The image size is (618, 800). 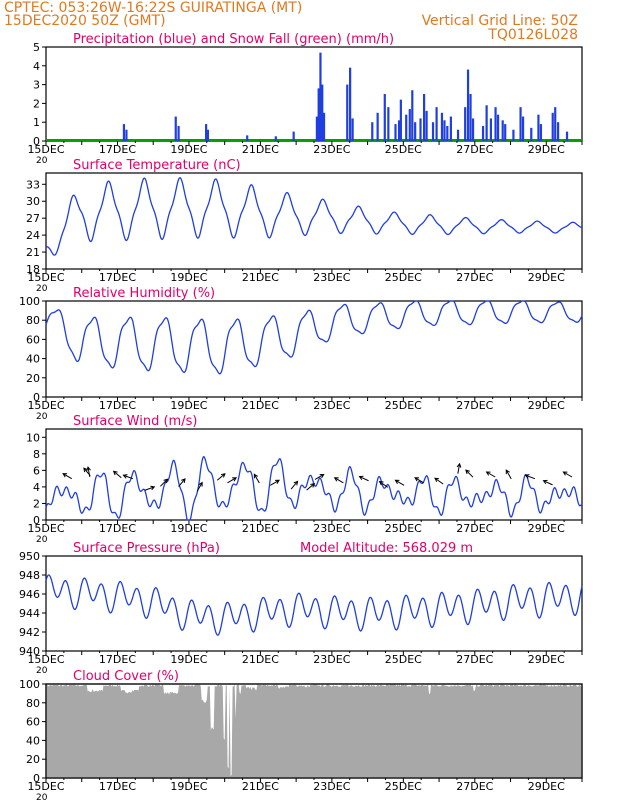 I want to click on y-tick-label: 18, so click(x=33, y=269).